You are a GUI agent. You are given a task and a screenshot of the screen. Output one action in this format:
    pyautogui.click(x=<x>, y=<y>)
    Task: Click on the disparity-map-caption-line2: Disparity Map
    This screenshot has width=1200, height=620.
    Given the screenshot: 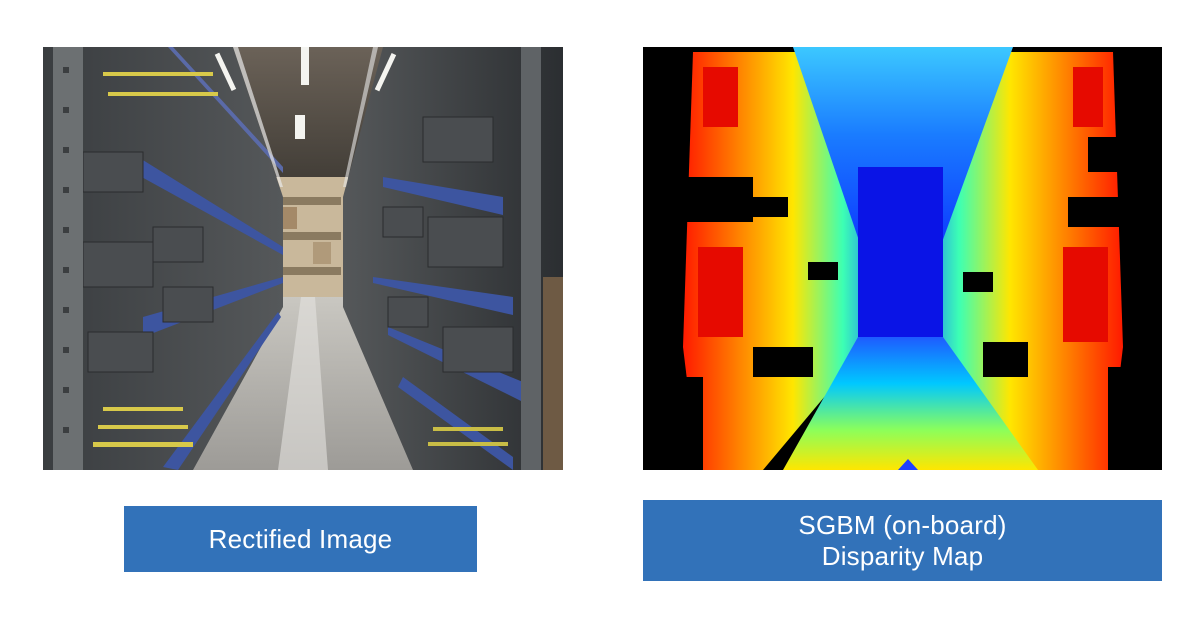 What is the action you would take?
    pyautogui.click(x=902, y=555)
    